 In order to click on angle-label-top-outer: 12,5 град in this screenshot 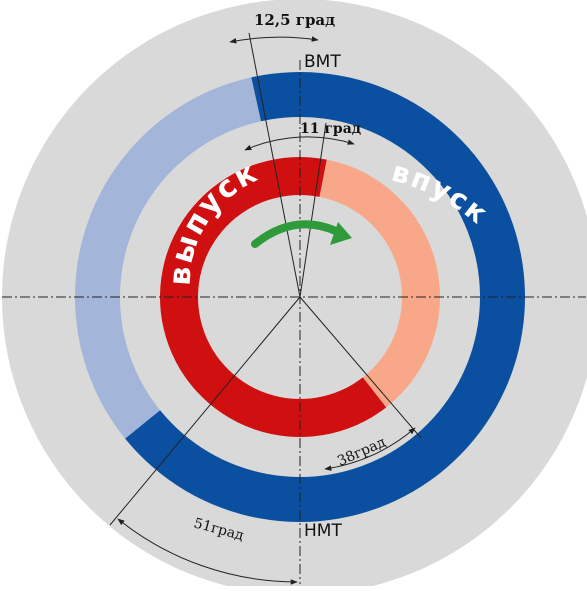, I will do `click(294, 20)`.